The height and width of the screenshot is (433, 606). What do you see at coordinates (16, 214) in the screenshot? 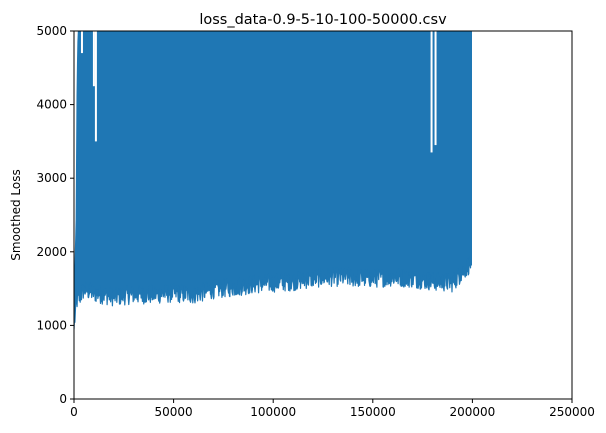
I see `y-axis-label: Smoothed Loss` at bounding box center [16, 214].